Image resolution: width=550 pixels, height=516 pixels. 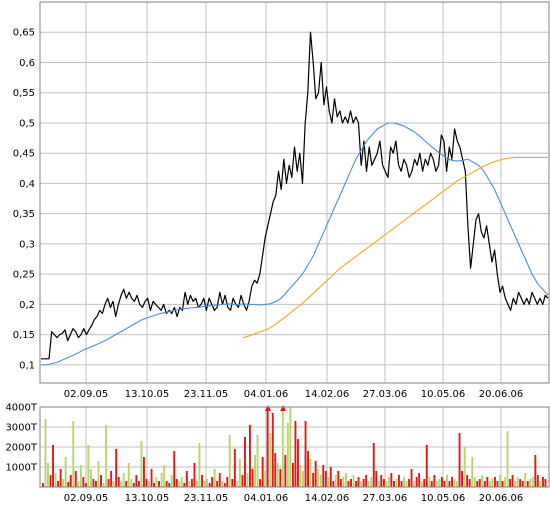 What do you see at coordinates (24, 335) in the screenshot?
I see `price-y-tick-label: 0,15` at bounding box center [24, 335].